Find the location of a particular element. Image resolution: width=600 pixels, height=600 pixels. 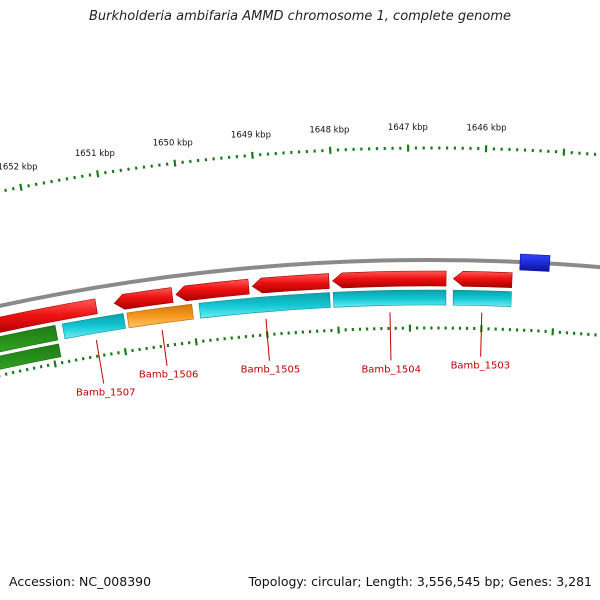

scale-label: 1647 kbp is located at coordinates (408, 128).